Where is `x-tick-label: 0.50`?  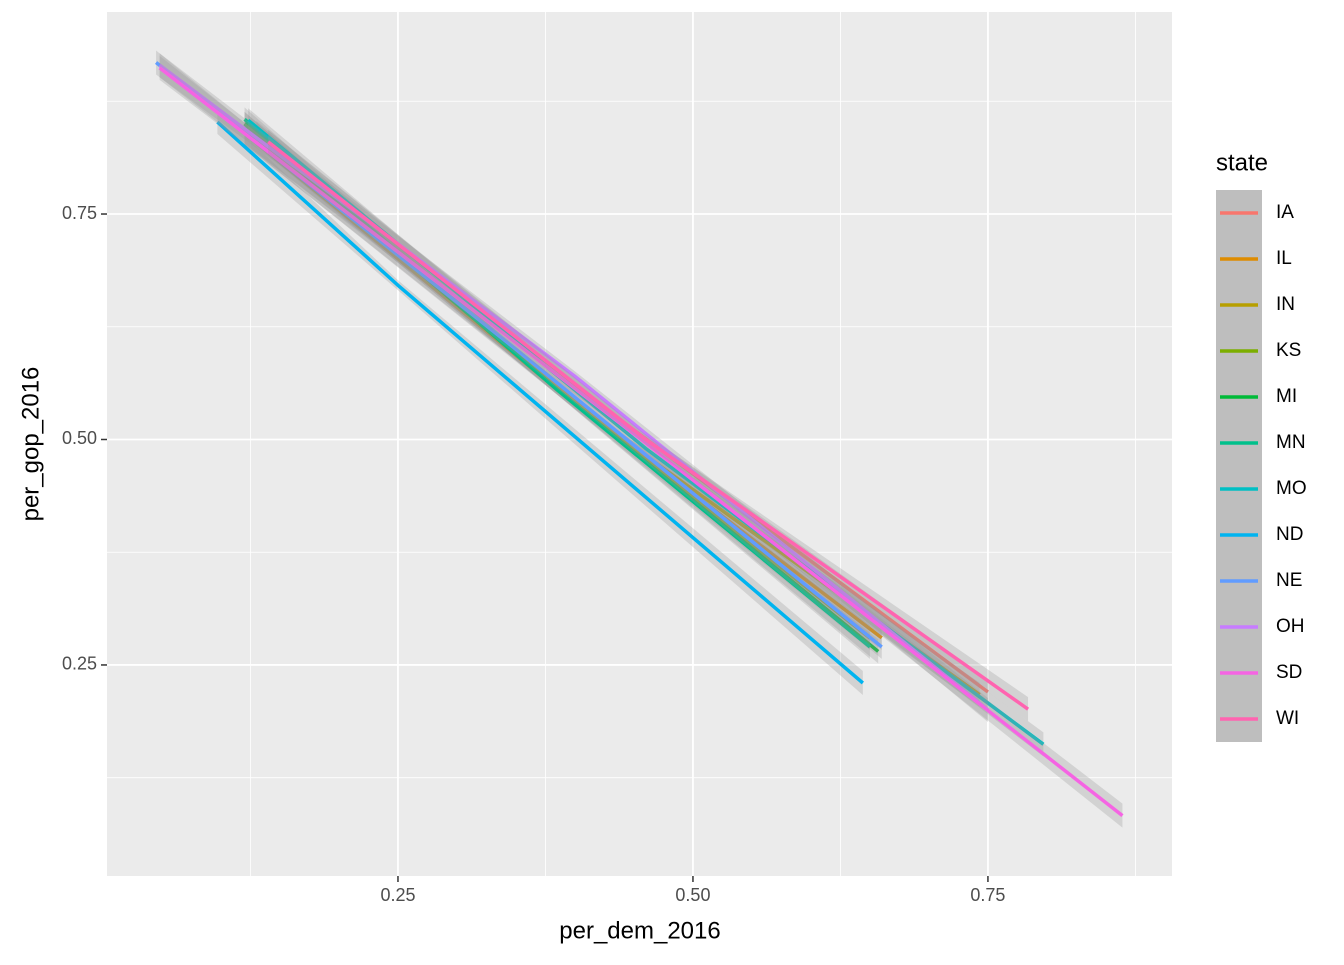 x-tick-label: 0.50 is located at coordinates (692, 895).